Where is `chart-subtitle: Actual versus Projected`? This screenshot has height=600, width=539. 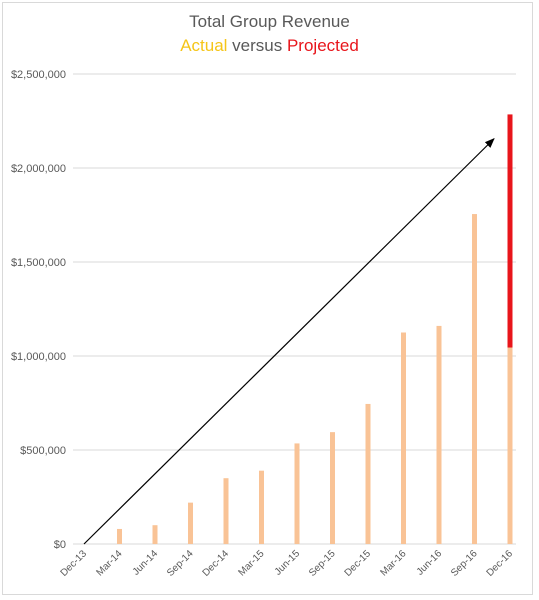 chart-subtitle: Actual versus Projected is located at coordinates (269, 46).